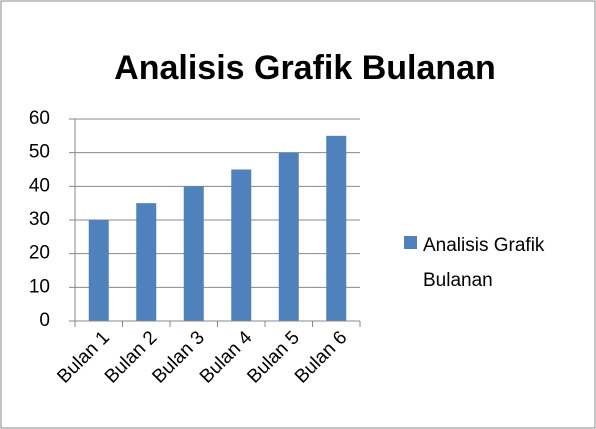 The image size is (596, 429). Describe the element at coordinates (39, 185) in the screenshot. I see `y-tick-label: 40` at that location.